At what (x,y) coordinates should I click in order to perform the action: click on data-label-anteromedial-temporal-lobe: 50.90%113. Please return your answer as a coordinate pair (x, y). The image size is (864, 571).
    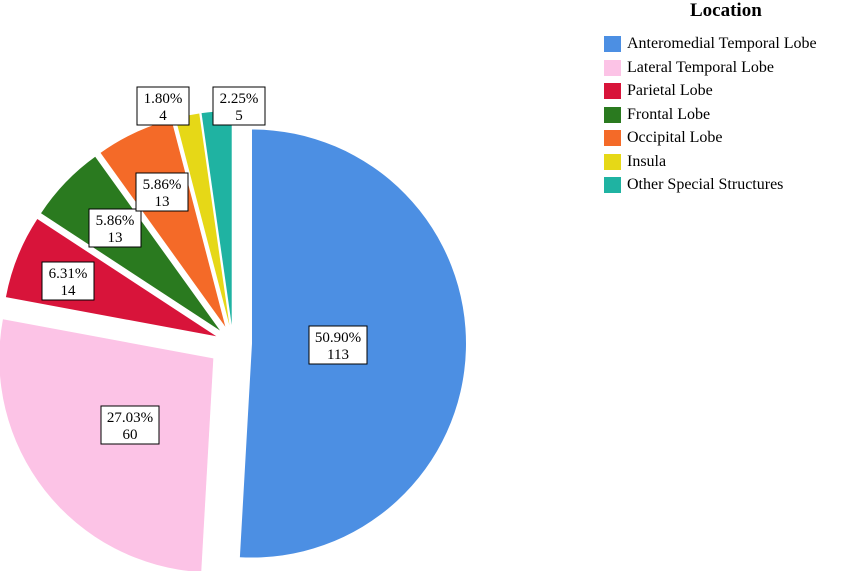
    Looking at the image, I should click on (338, 345).